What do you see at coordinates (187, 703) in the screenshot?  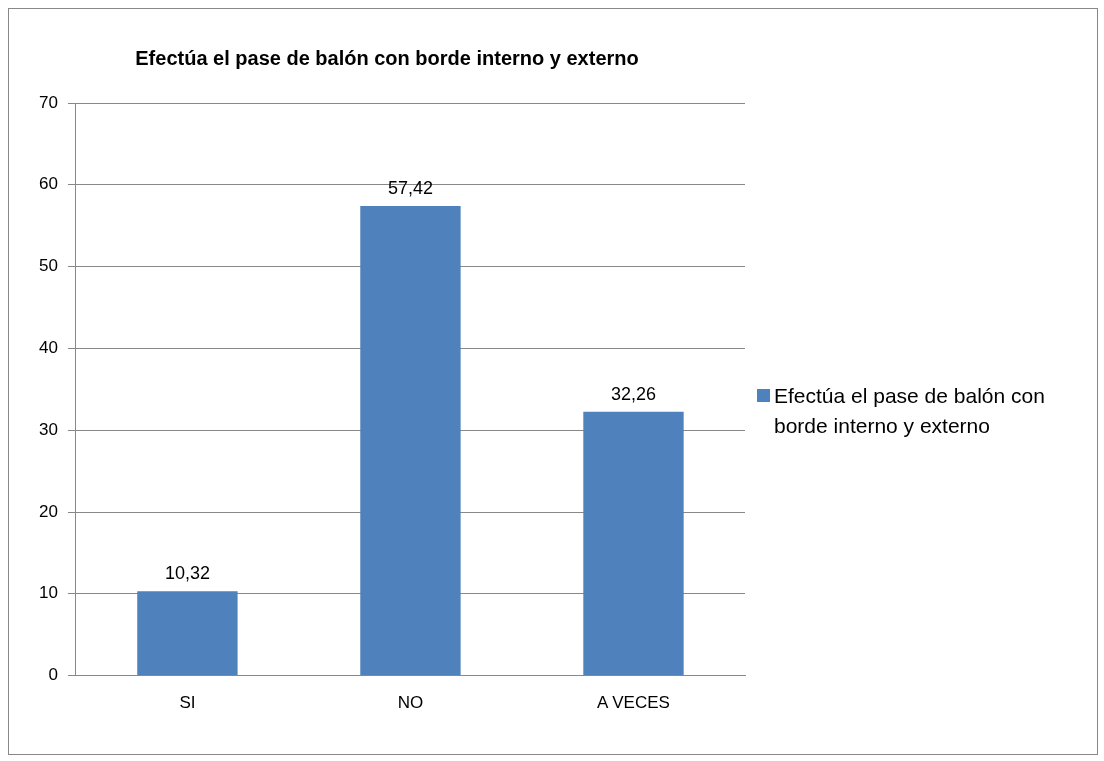 I see `x-tick-label: SI` at bounding box center [187, 703].